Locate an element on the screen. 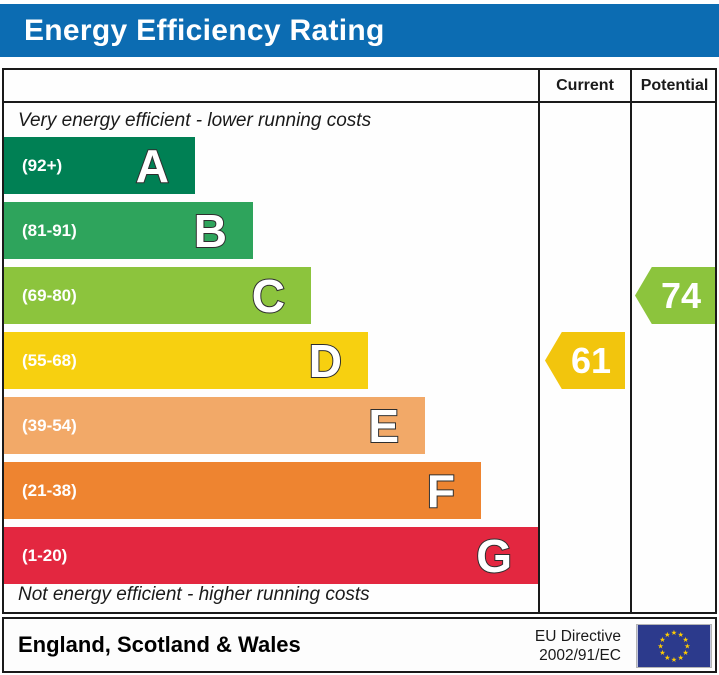 Image resolution: width=719 pixels, height=675 pixels. band-F: (21-38) F is located at coordinates (242, 490).